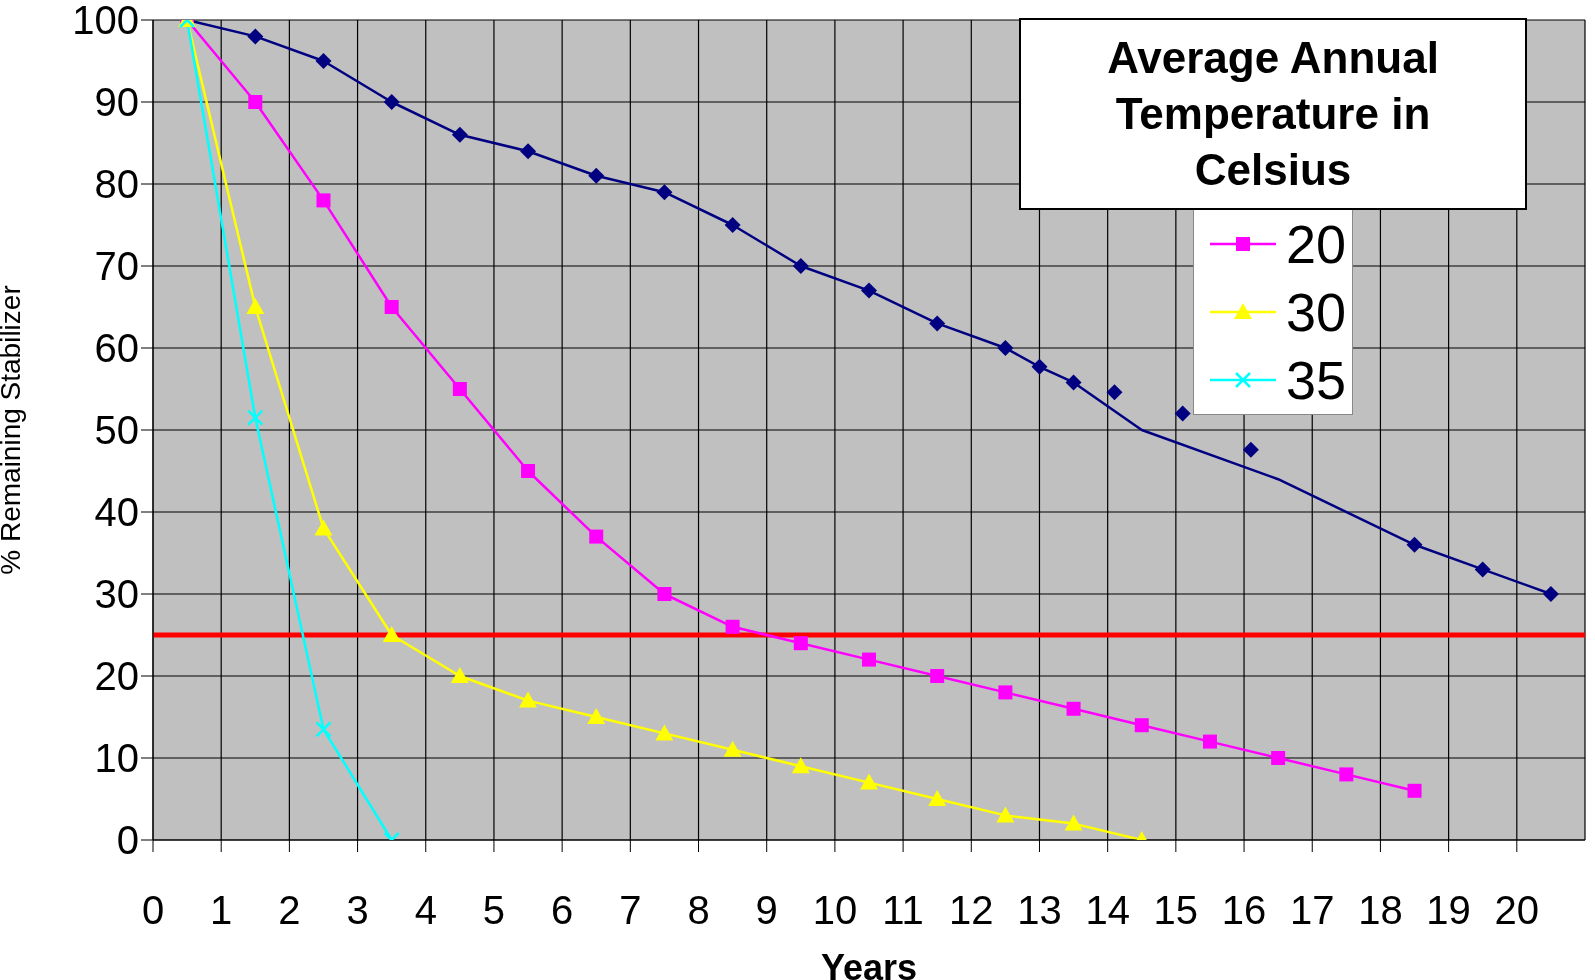 This screenshot has width=1595, height=980. Describe the element at coordinates (562, 910) in the screenshot. I see `x-tick-label: 6` at that location.